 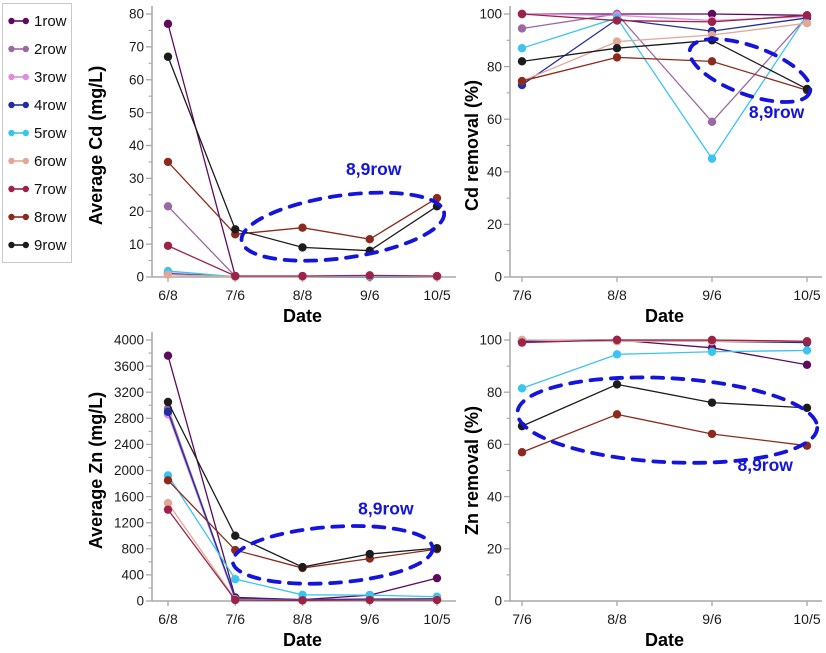 I want to click on series-1row, so click(x=302, y=150).